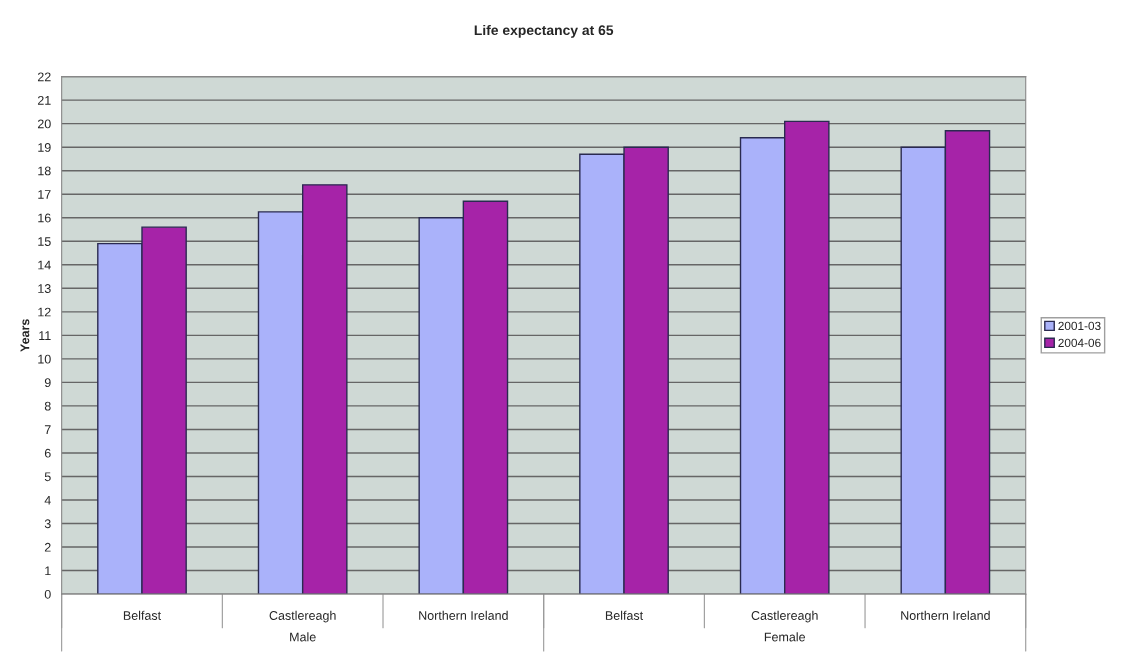  Describe the element at coordinates (784, 637) in the screenshot. I see `text: Female` at that location.